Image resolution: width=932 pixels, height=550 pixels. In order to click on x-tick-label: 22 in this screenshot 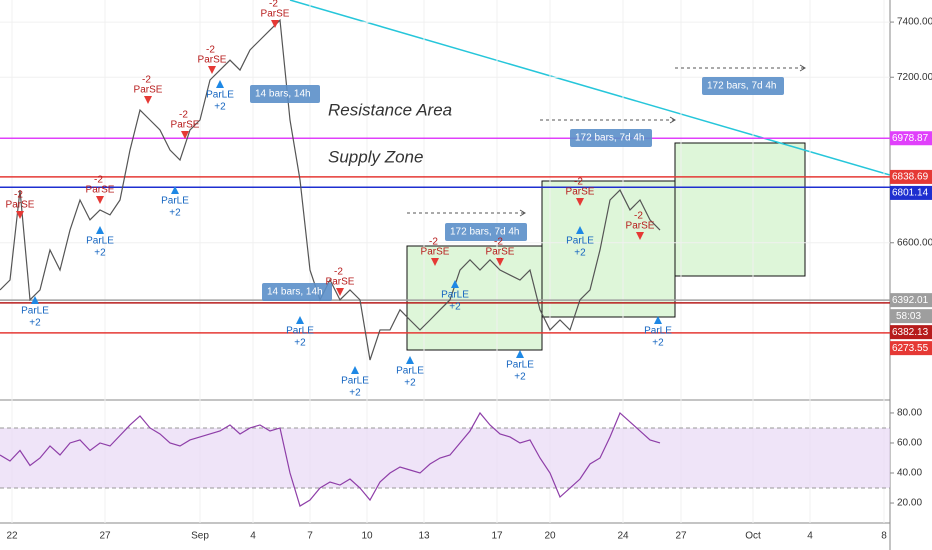, I will do `click(12, 536)`.